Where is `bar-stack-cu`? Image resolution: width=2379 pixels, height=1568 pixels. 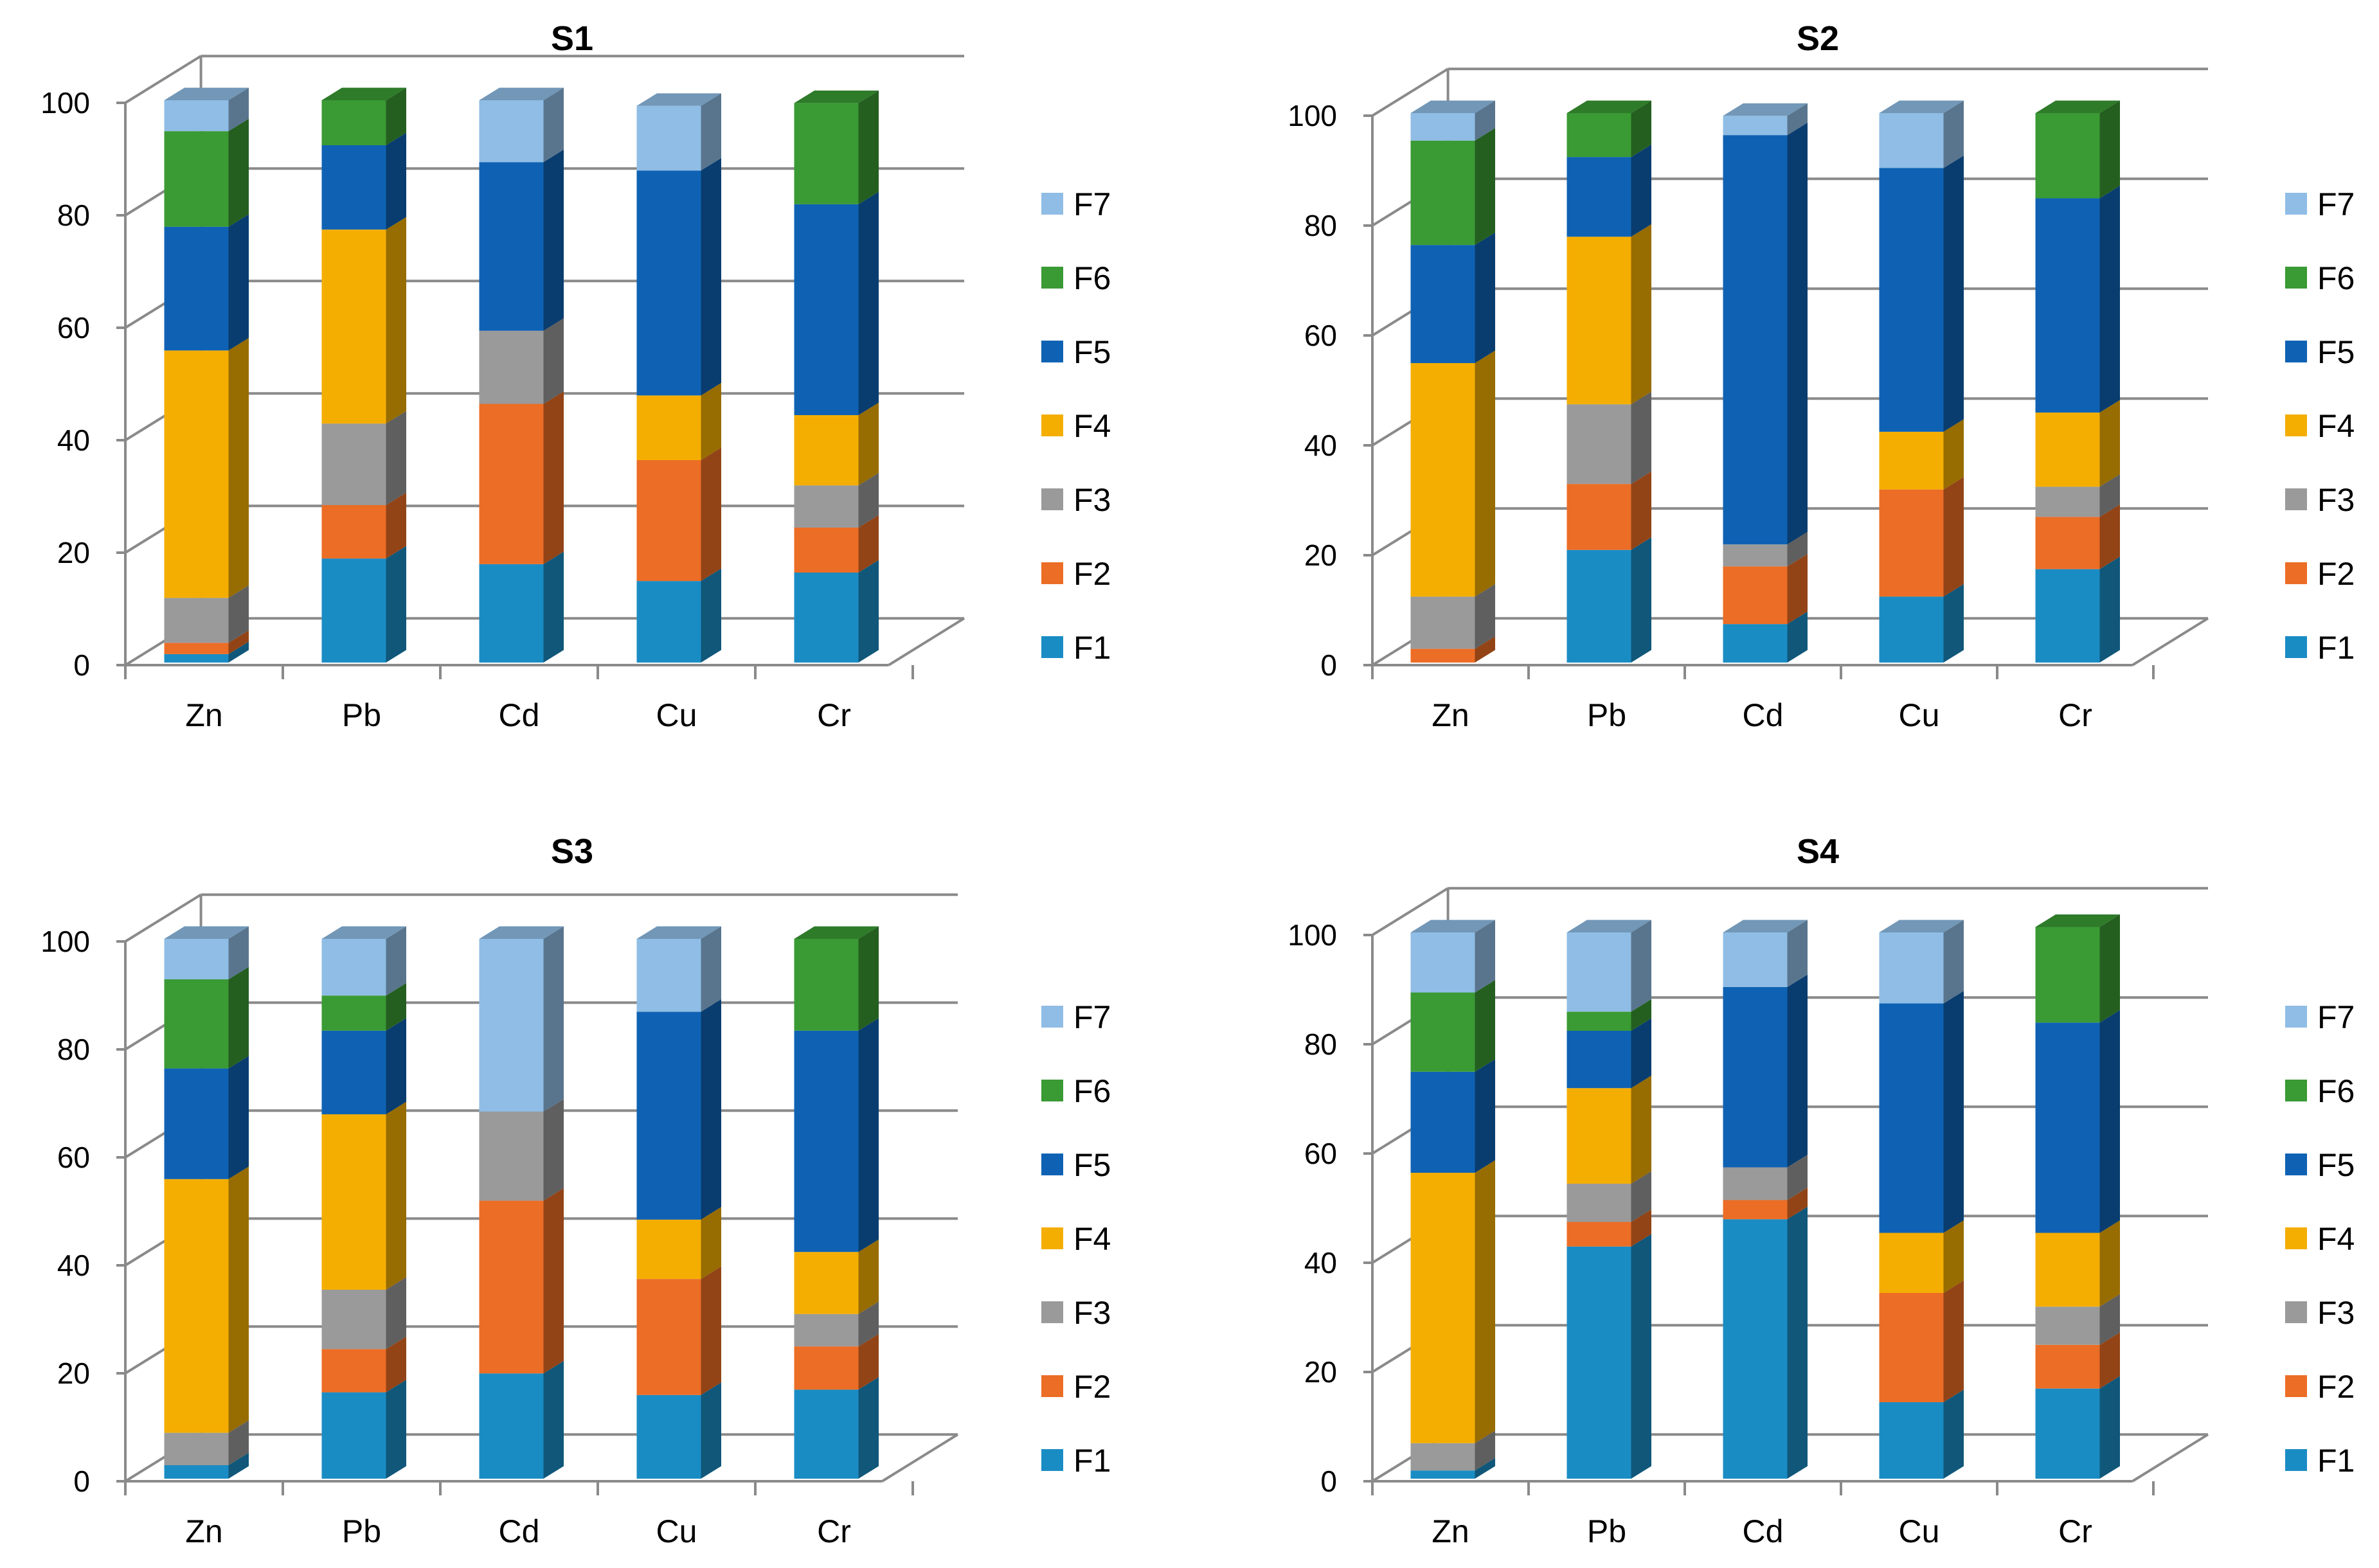 bar-stack-cu is located at coordinates (679, 1202).